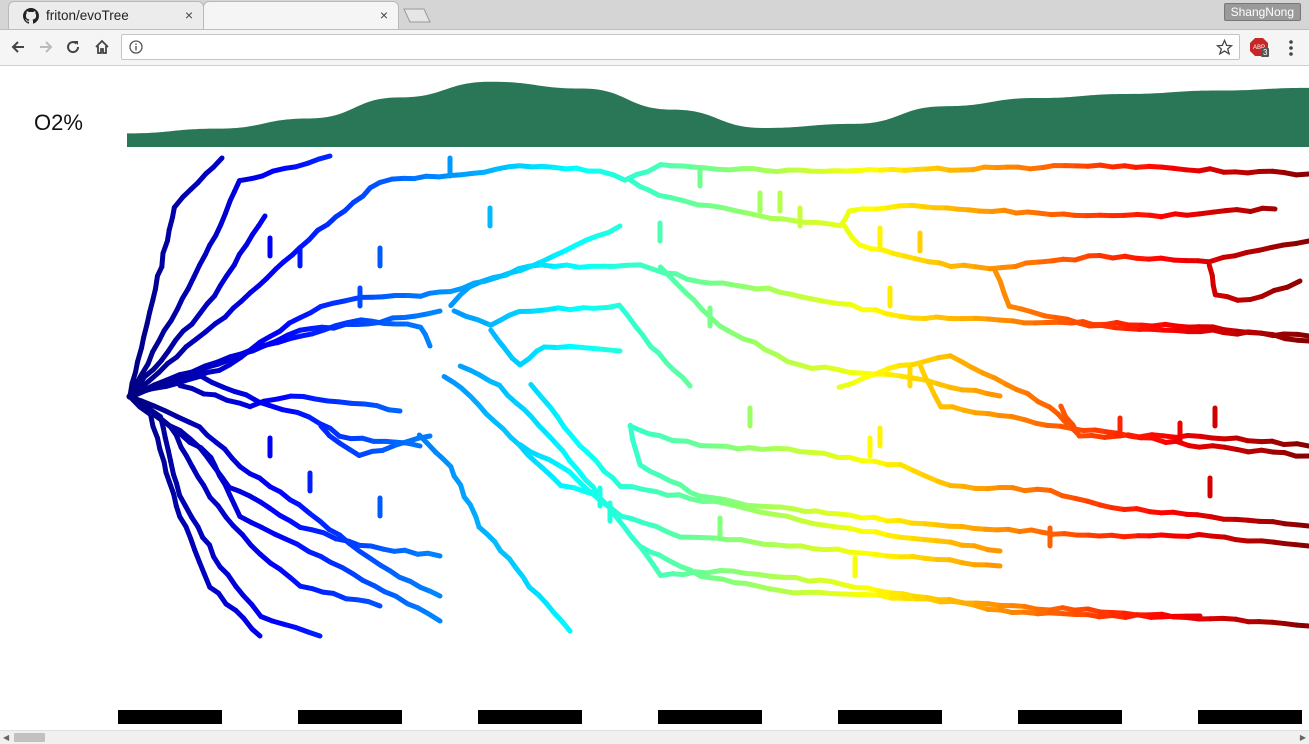  Describe the element at coordinates (31, 16) in the screenshot. I see `github-icon` at that location.